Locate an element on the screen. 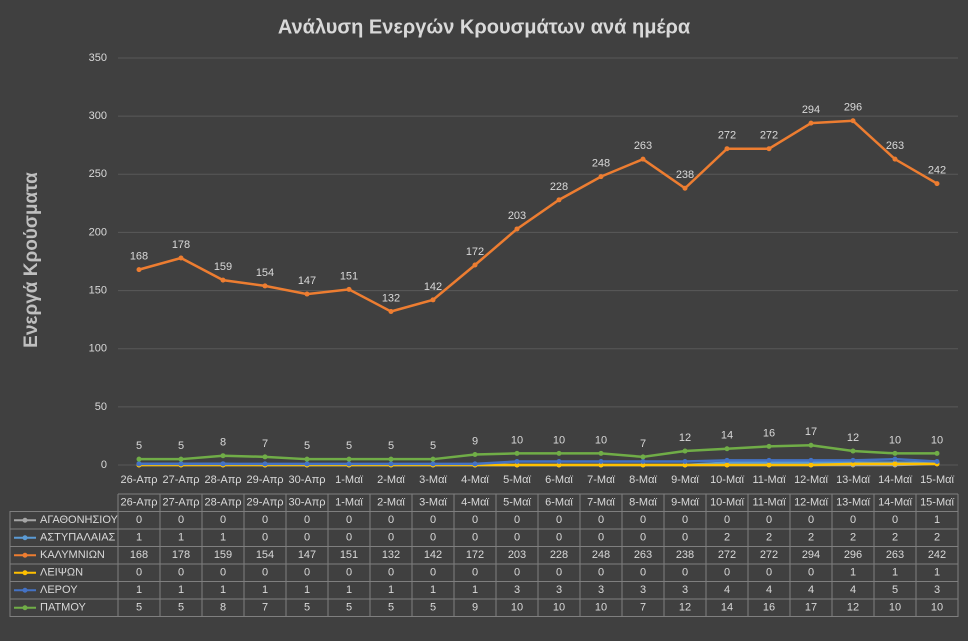  data-label: 228 is located at coordinates (559, 187).